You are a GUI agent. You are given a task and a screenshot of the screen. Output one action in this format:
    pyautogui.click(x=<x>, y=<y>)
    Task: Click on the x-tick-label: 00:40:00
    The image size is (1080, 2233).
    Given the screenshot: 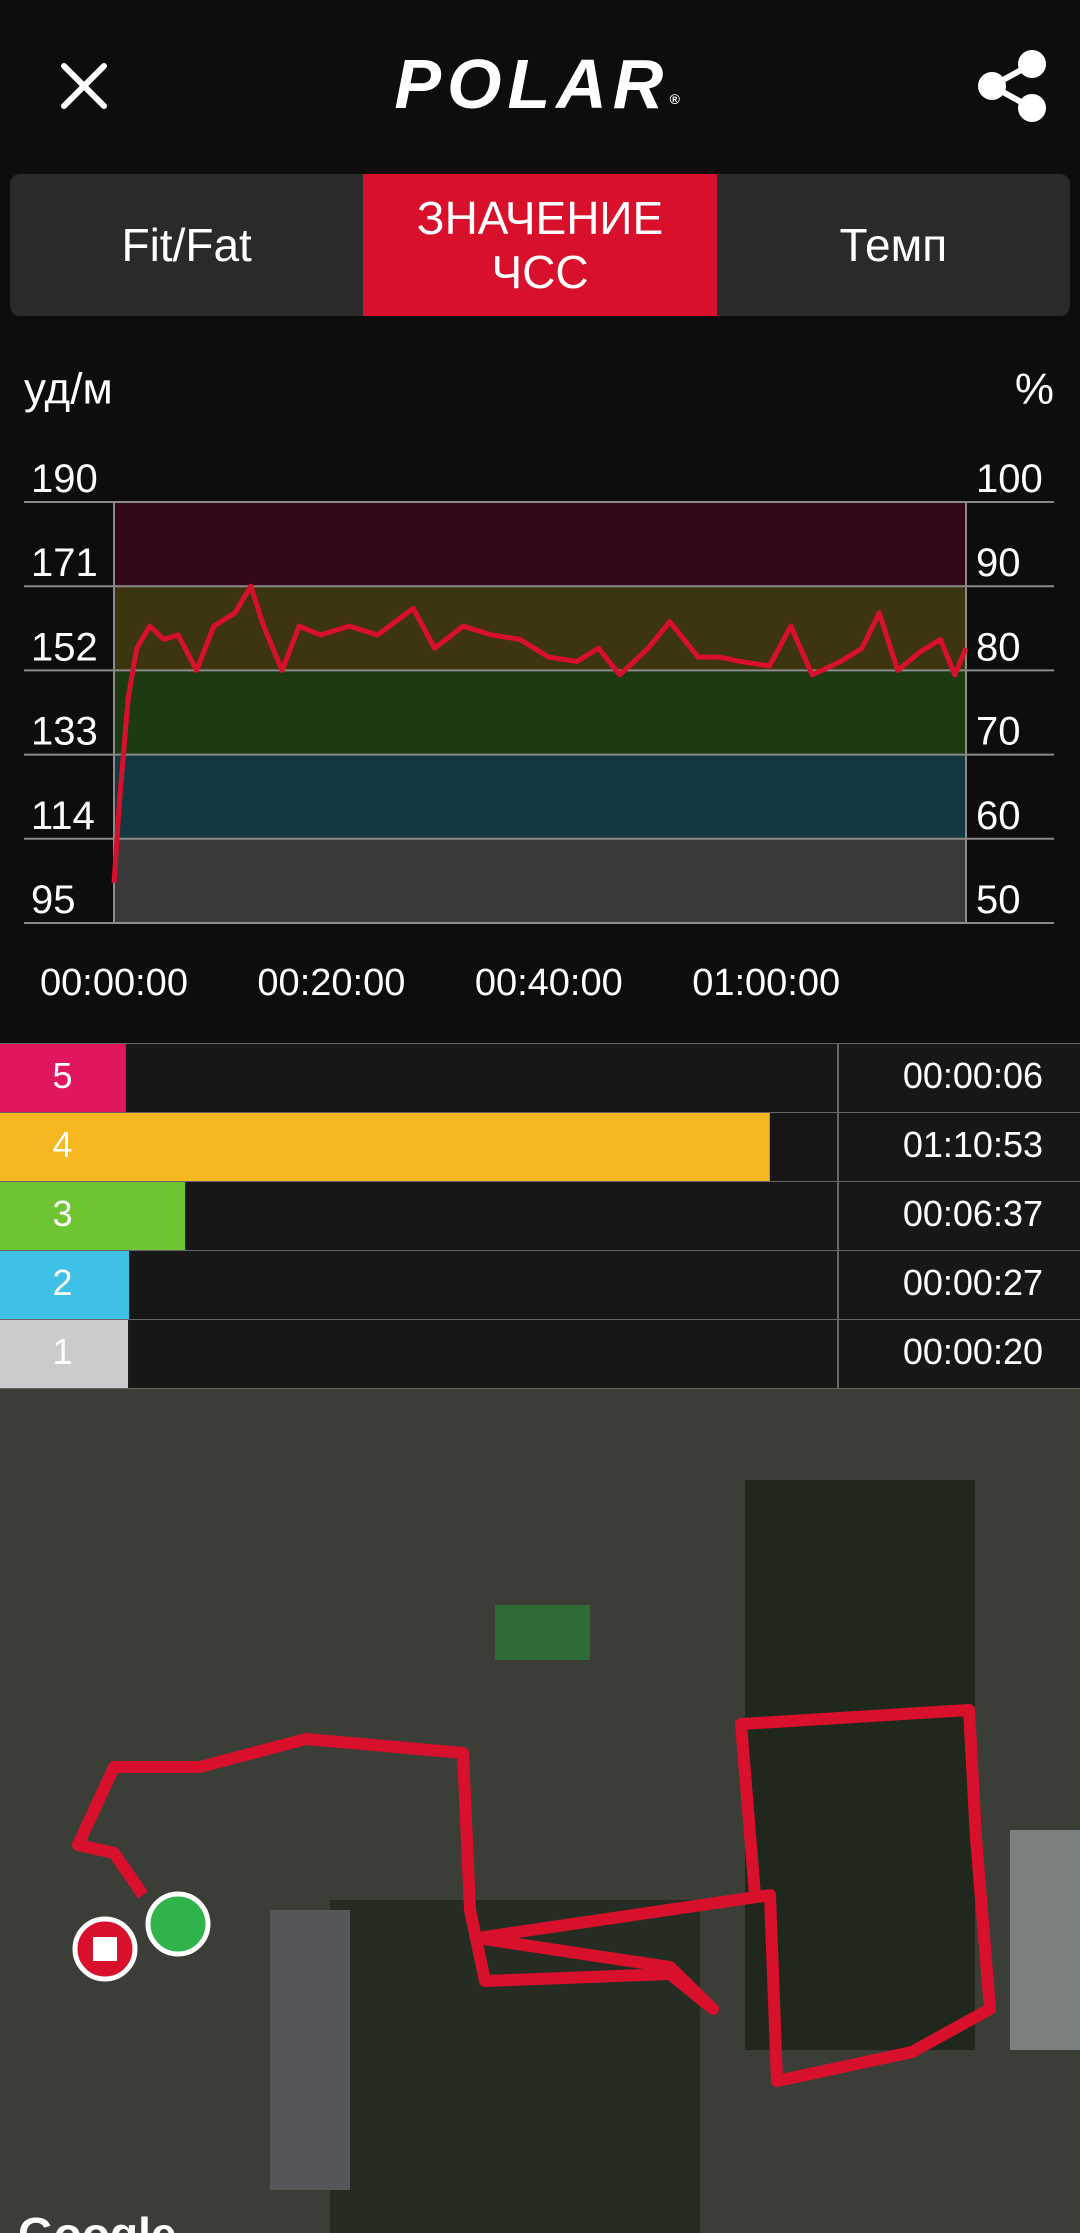 What is the action you would take?
    pyautogui.click(x=549, y=983)
    